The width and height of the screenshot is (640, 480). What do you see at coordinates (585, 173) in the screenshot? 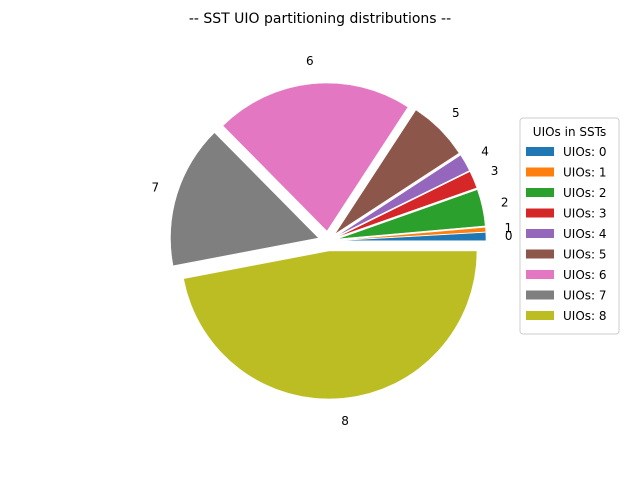
I see `legend-label-1: UIOs: 1` at bounding box center [585, 173].